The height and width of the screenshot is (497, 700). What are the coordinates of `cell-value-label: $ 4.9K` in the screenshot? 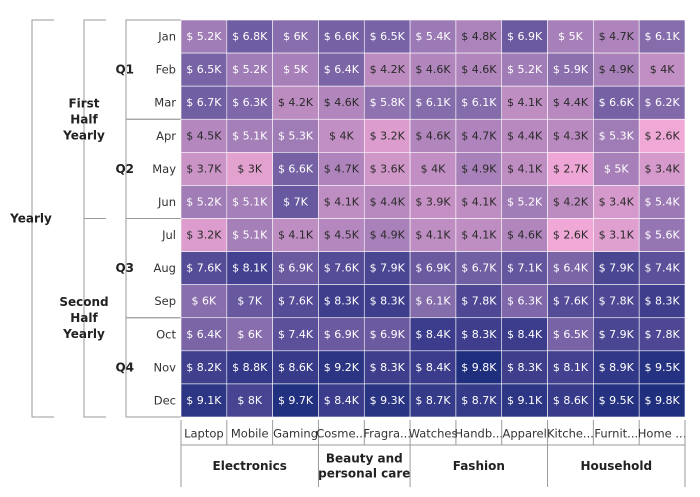 It's located at (388, 235).